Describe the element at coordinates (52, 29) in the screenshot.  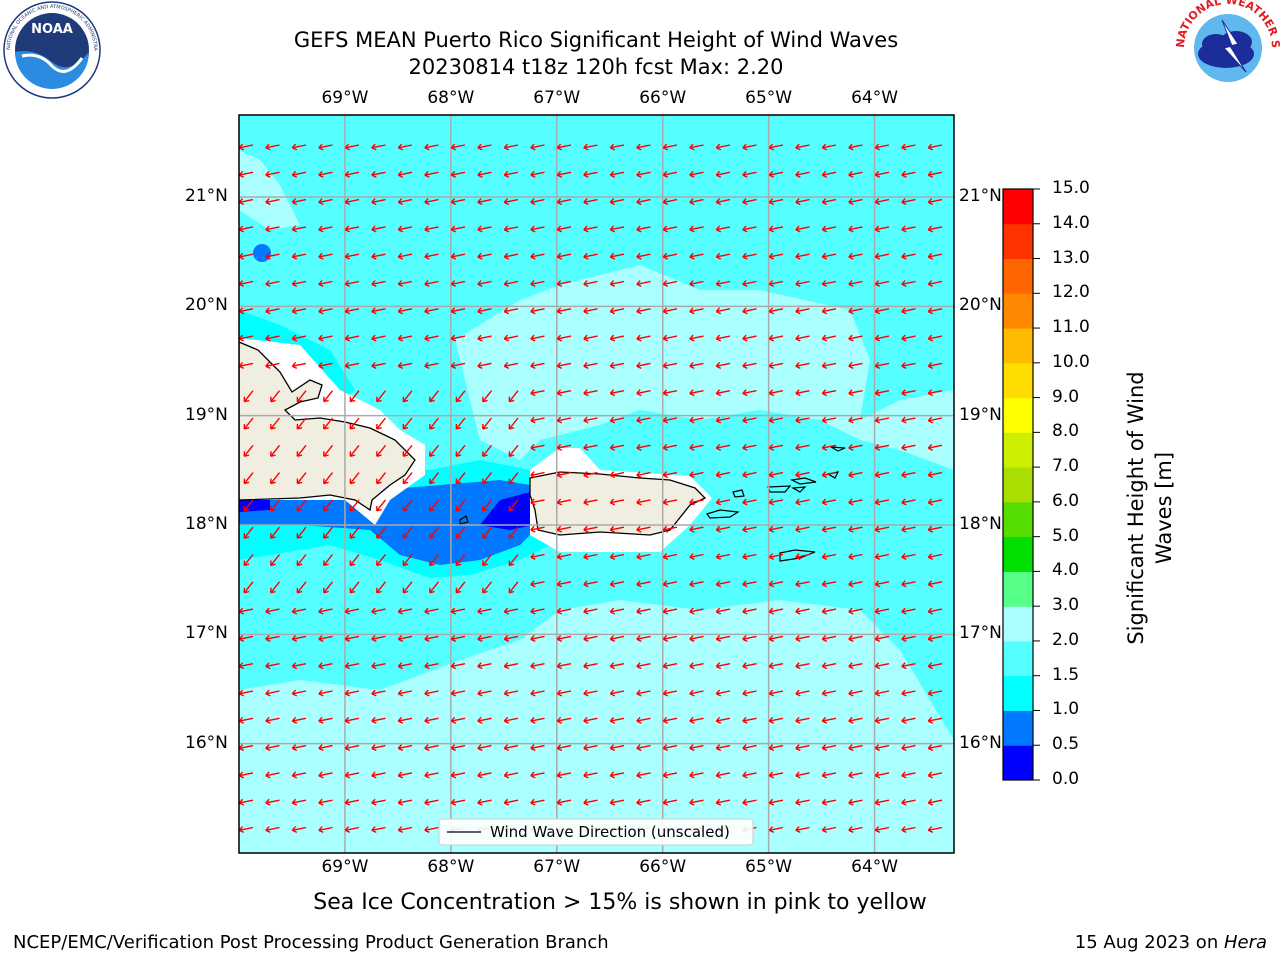
I see `noaa-logo-text: NOAA` at that location.